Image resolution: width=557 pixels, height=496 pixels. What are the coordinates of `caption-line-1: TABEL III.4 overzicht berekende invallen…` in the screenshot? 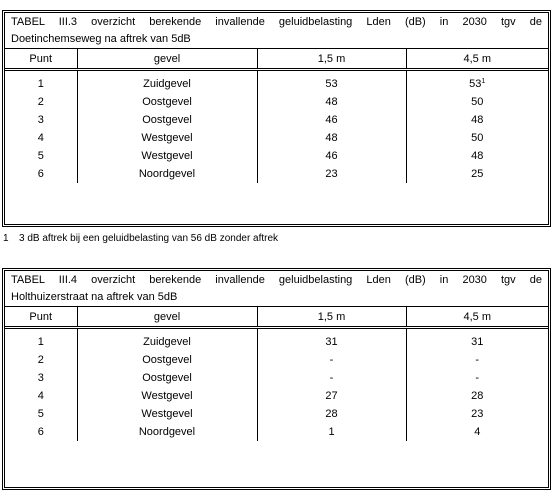 It's located at (276, 280).